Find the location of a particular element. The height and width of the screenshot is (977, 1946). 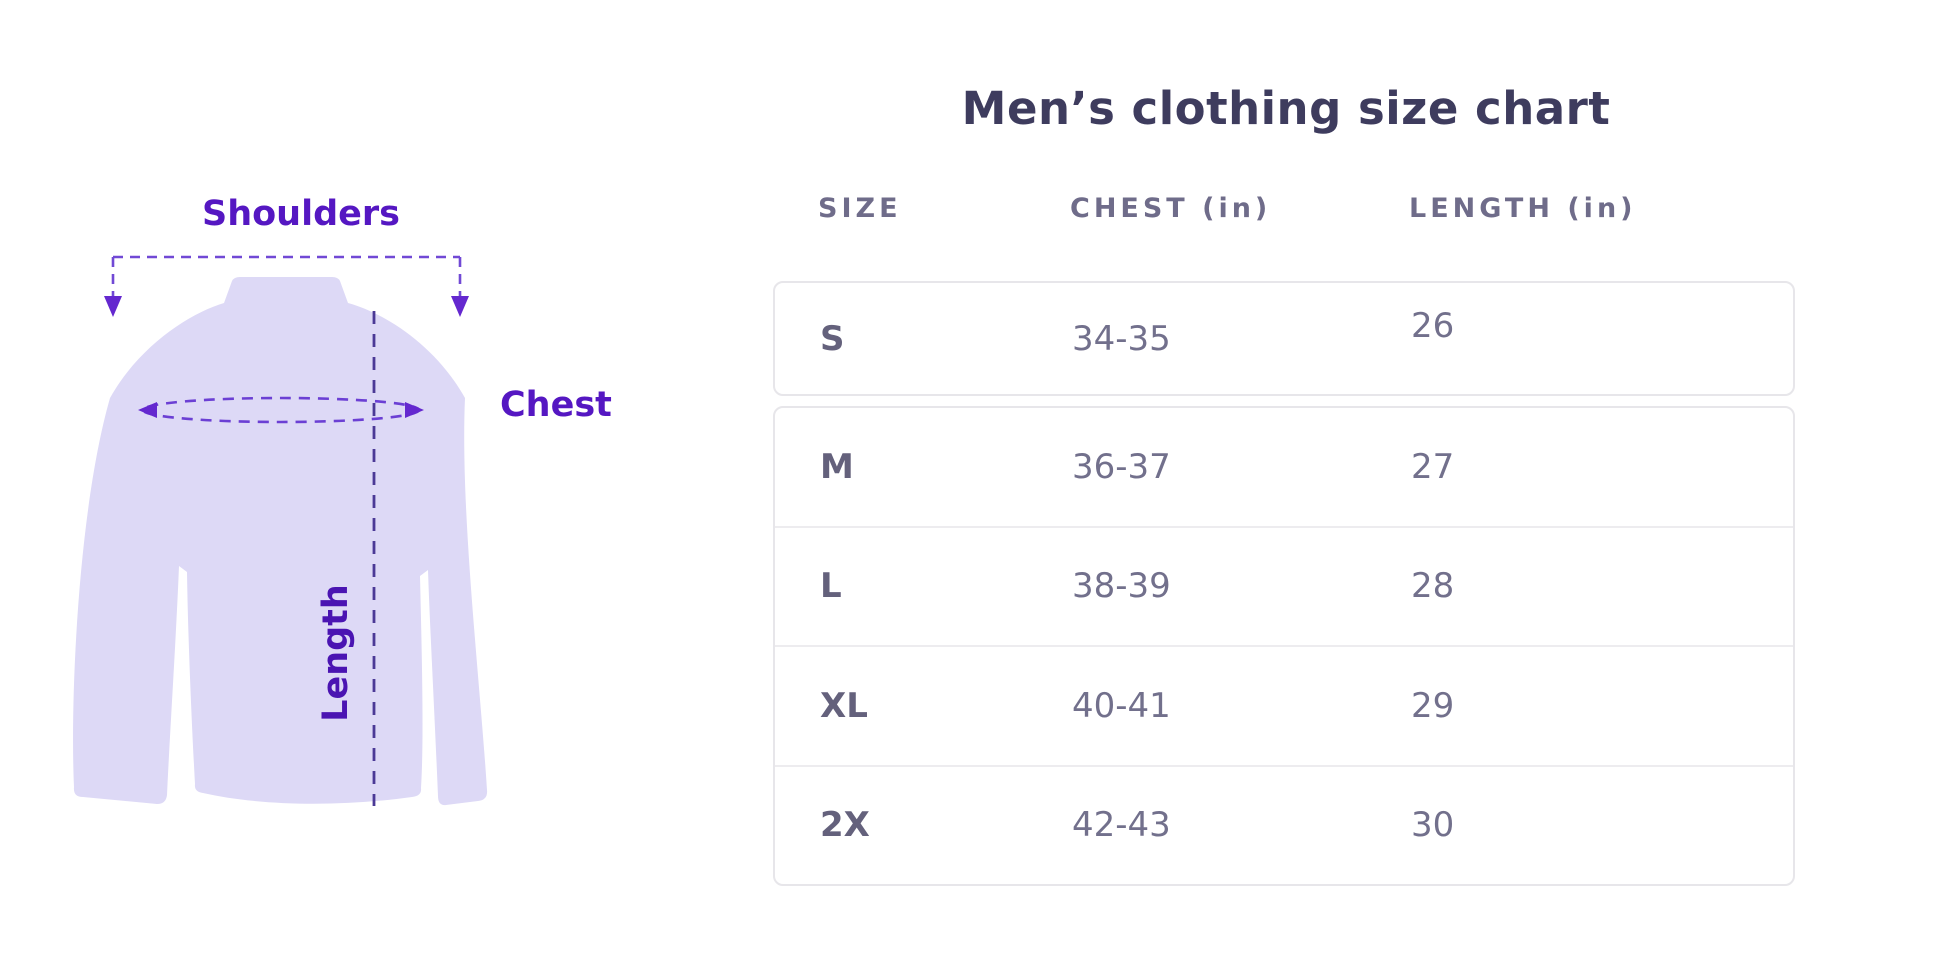

table-header-row: SIZE CHEST (in) LENGTH (in) is located at coordinates (1286, 213).